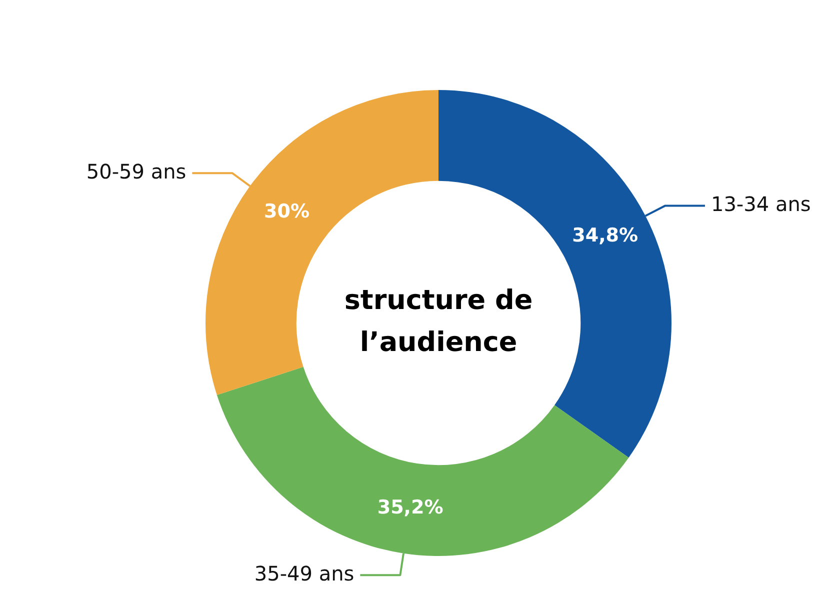 This screenshot has width=827, height=606. What do you see at coordinates (304, 573) in the screenshot?
I see `slice-label: 35-49 ans` at bounding box center [304, 573].